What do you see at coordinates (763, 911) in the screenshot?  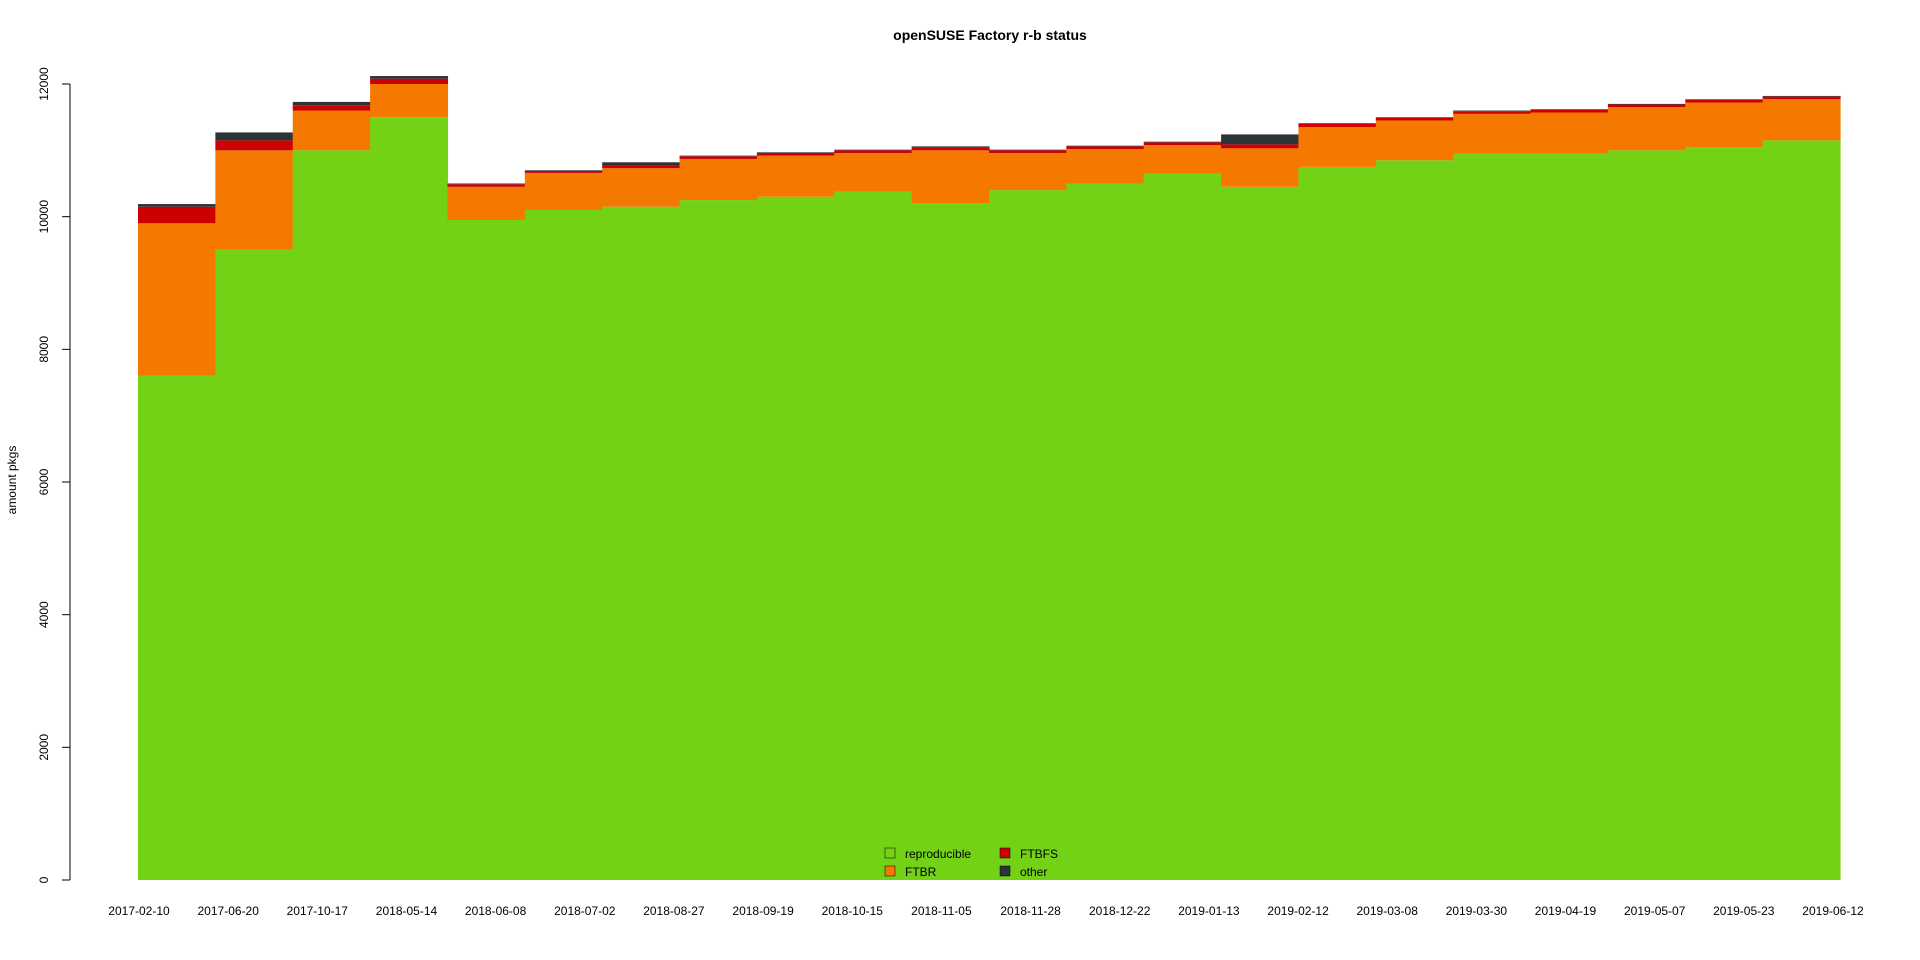 I see `x-tick-label-7: 2018-09-19` at bounding box center [763, 911].